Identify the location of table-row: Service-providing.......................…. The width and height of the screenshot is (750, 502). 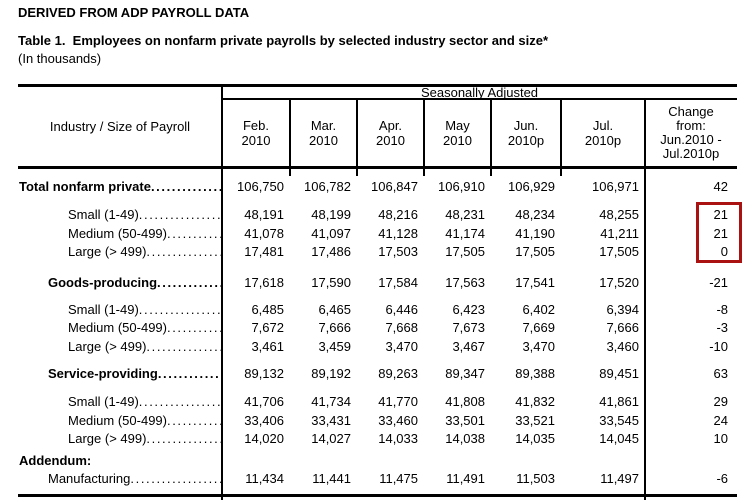
(377, 373).